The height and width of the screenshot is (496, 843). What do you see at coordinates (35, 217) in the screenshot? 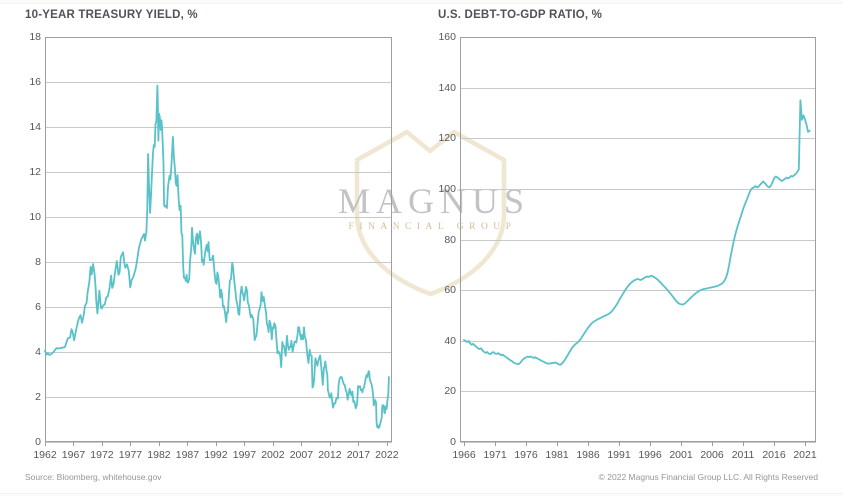
I see `y-axis-label: 10` at bounding box center [35, 217].